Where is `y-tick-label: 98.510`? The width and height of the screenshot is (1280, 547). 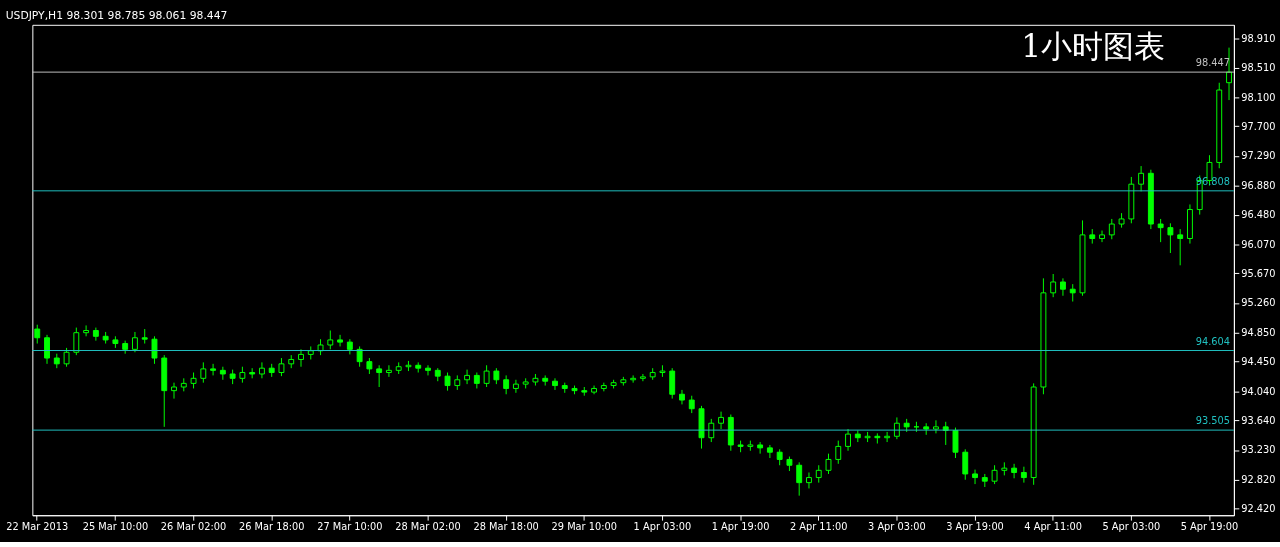 y-tick-label: 98.510 is located at coordinates (1258, 67).